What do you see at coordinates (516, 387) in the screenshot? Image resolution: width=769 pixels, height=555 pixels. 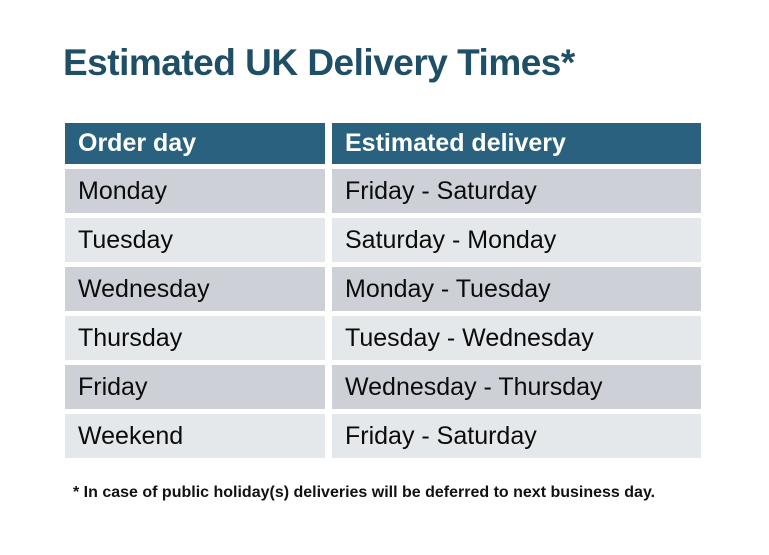 I see `estimated-delivery-cell: Wednesday - Thursday` at bounding box center [516, 387].